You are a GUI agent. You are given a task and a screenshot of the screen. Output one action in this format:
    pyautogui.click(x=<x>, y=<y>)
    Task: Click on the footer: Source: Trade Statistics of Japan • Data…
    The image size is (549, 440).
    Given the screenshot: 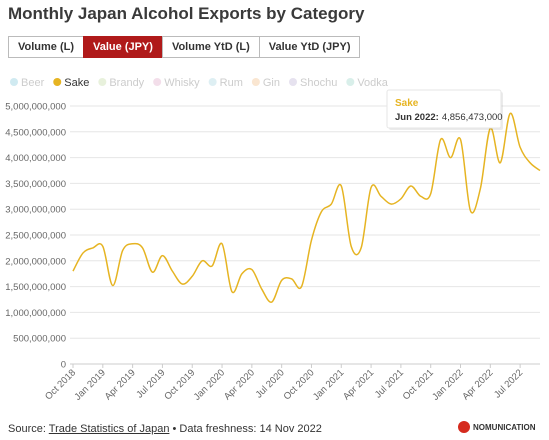 What is the action you would take?
    pyautogui.click(x=165, y=429)
    